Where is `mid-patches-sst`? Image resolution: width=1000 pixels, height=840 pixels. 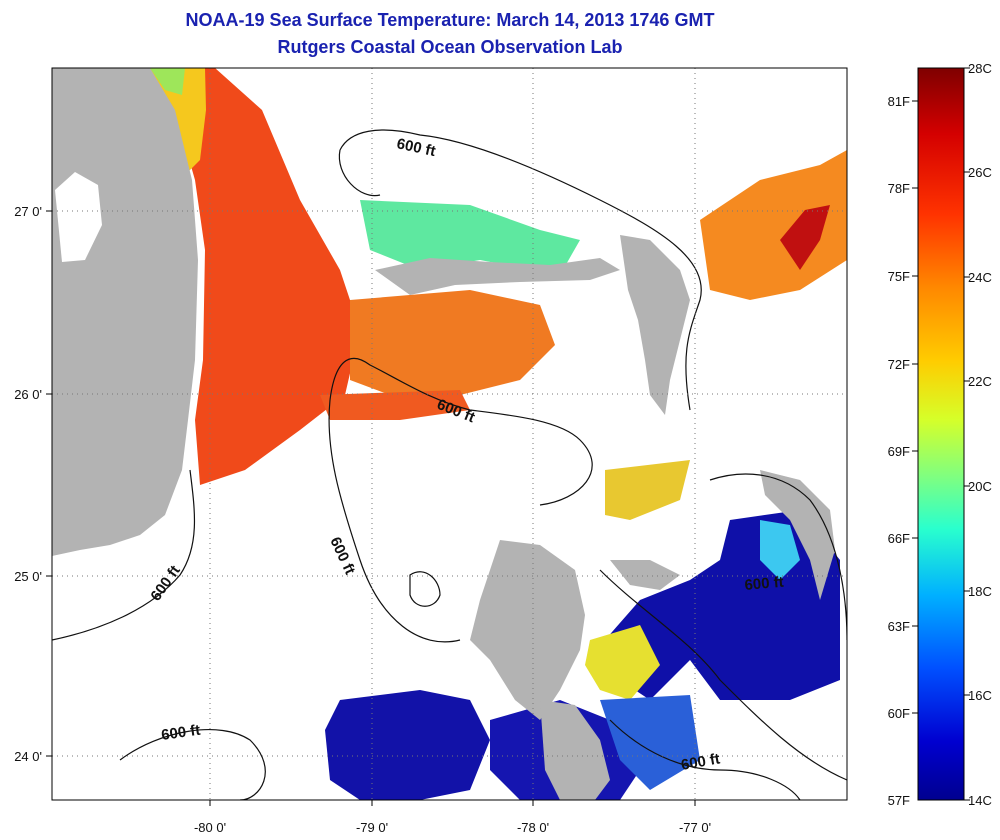
mid-patches-sst is located at coordinates (647, 490).